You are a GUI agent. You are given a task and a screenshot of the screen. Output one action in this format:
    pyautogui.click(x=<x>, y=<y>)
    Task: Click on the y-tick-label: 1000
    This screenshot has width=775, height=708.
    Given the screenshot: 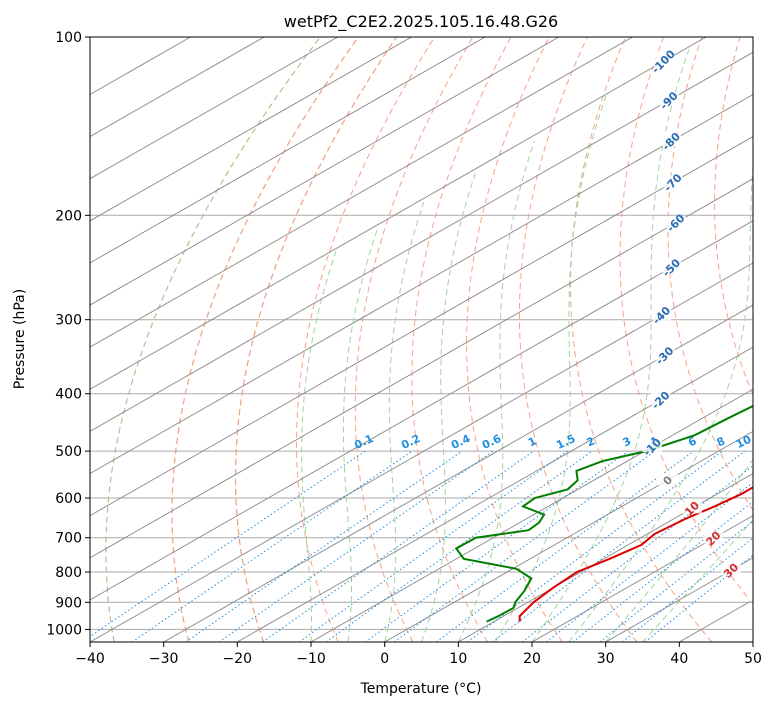 What is the action you would take?
    pyautogui.click(x=64, y=630)
    